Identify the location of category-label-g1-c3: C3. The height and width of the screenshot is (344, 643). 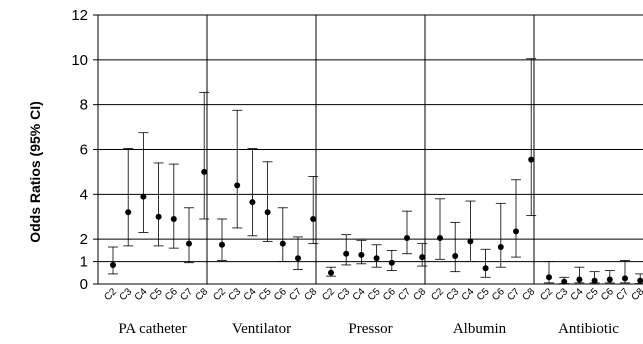
(125, 294).